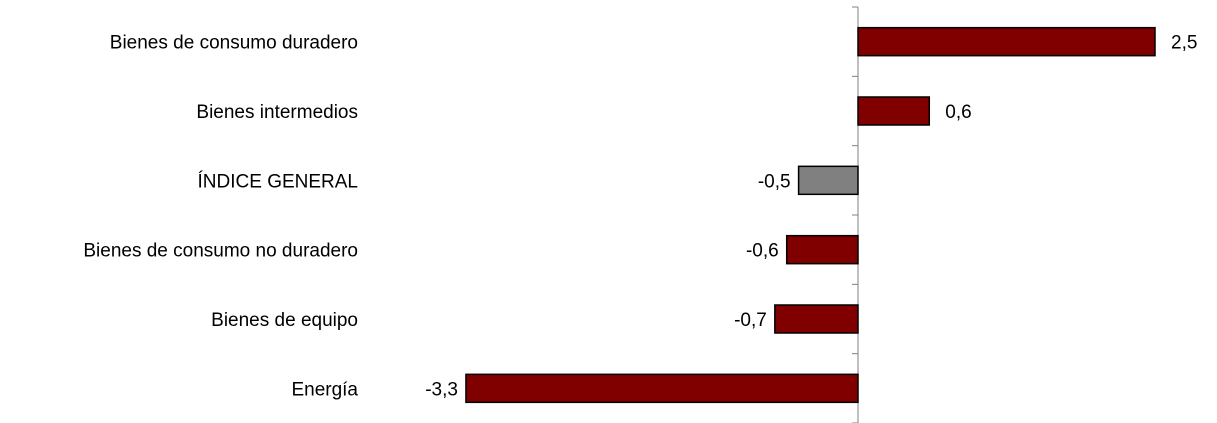  What do you see at coordinates (220, 251) in the screenshot?
I see `category-label: Bienes de consumo no duradero` at bounding box center [220, 251].